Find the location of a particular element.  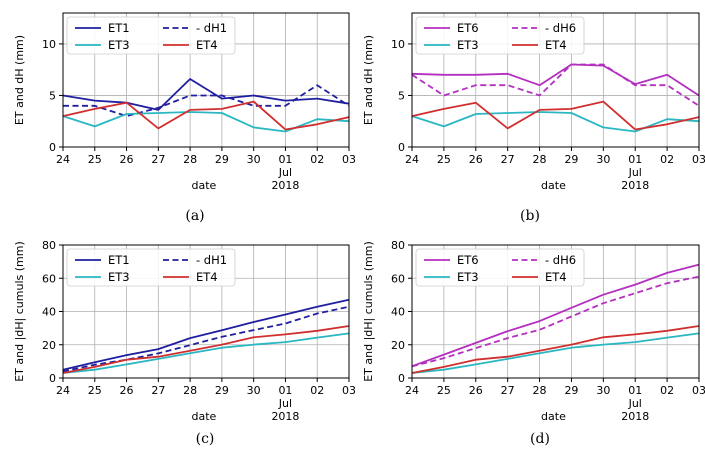

panel-caption: (d) is located at coordinates (540, 439).